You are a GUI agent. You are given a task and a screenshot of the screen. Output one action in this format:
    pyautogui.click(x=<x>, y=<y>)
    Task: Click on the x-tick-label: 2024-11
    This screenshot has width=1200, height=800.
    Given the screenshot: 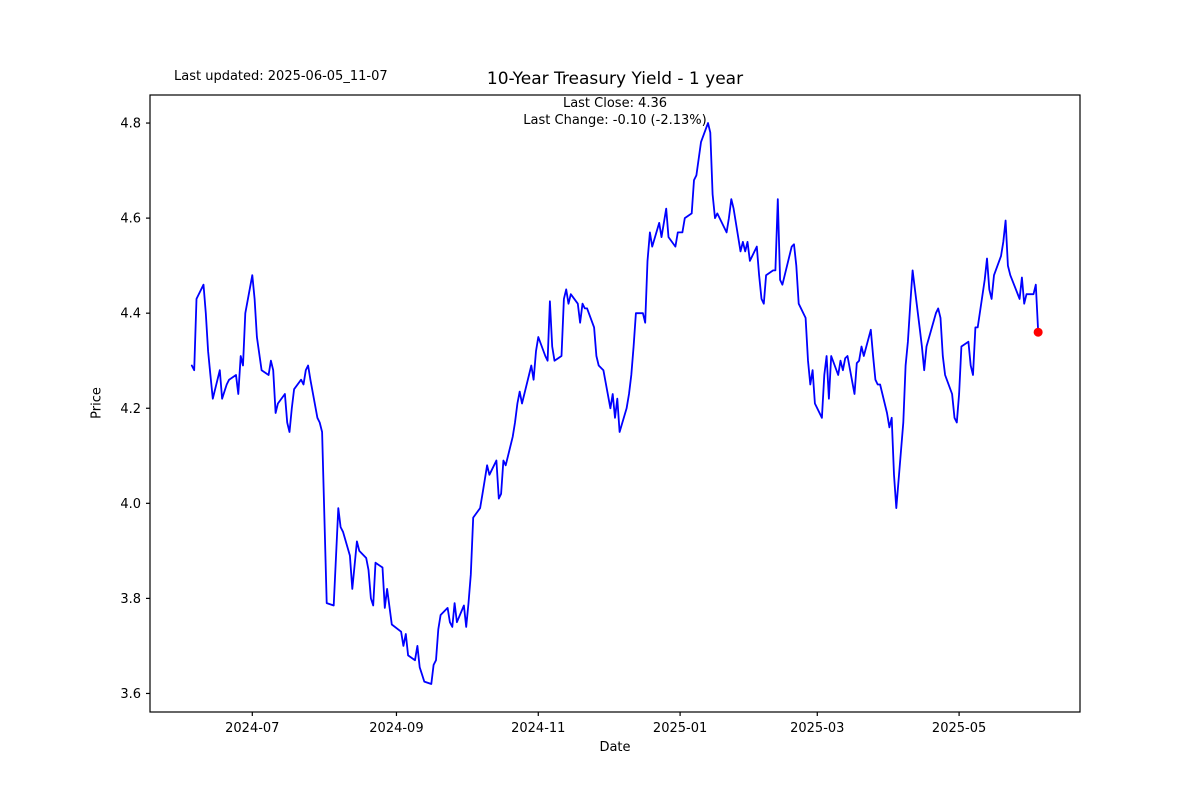 What is the action you would take?
    pyautogui.click(x=538, y=728)
    